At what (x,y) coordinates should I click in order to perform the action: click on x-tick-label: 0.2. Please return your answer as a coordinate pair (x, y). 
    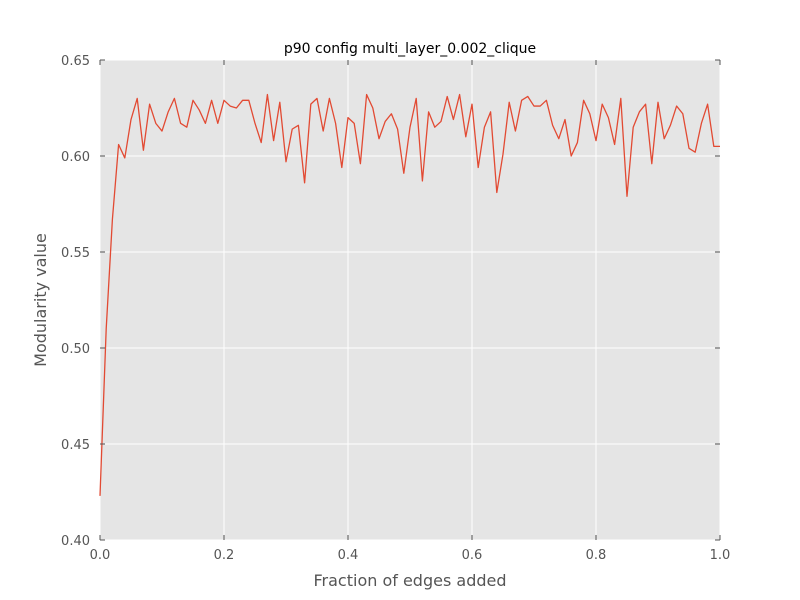
    Looking at the image, I should click on (224, 555).